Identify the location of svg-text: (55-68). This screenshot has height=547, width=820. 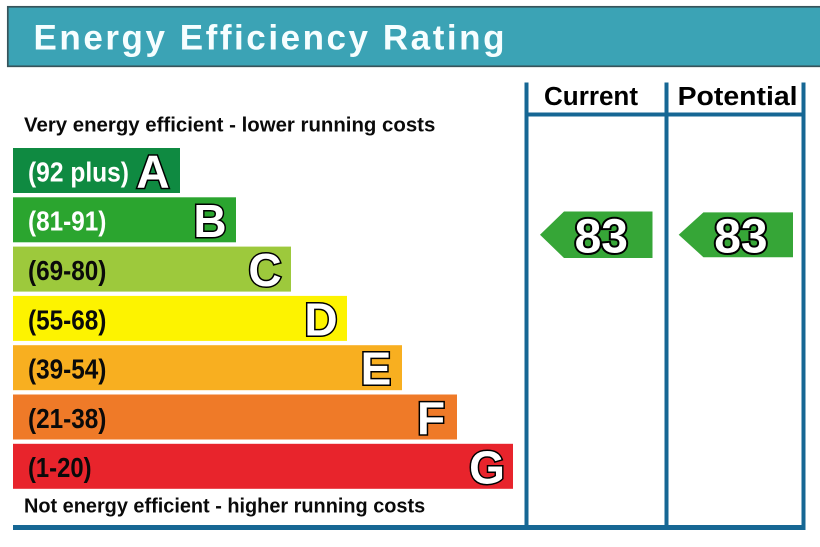
(67, 319).